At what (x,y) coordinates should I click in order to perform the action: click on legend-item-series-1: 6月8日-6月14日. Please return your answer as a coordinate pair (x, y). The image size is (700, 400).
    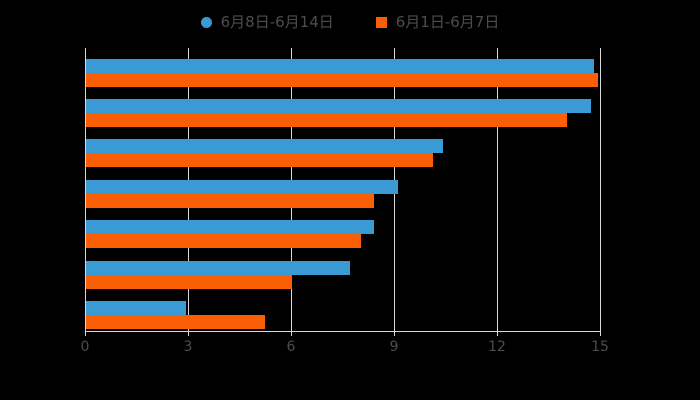
    Looking at the image, I should click on (267, 22).